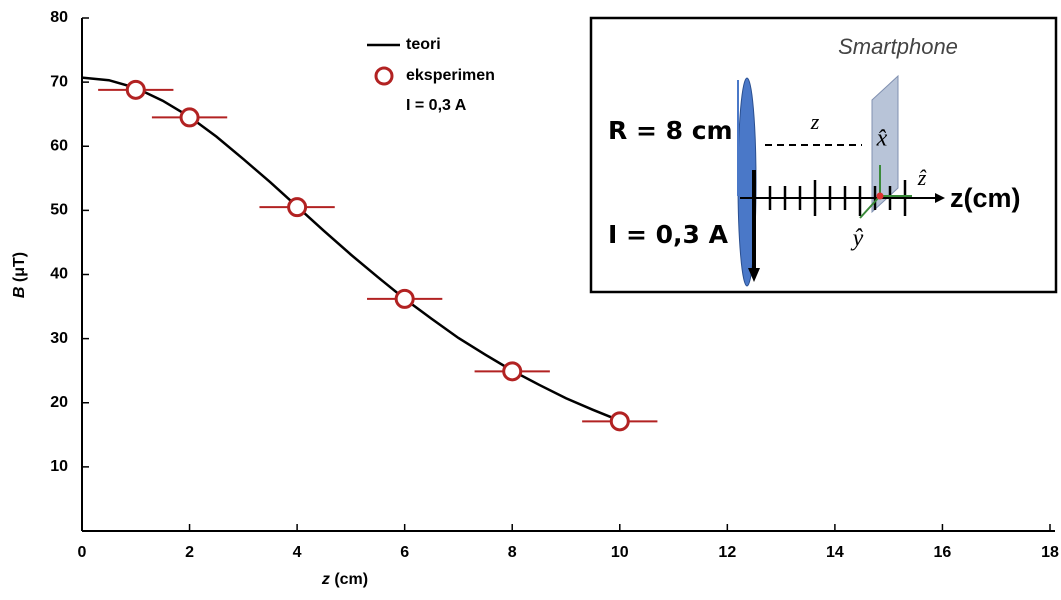  What do you see at coordinates (423, 44) in the screenshot?
I see `legend-label: teori` at bounding box center [423, 44].